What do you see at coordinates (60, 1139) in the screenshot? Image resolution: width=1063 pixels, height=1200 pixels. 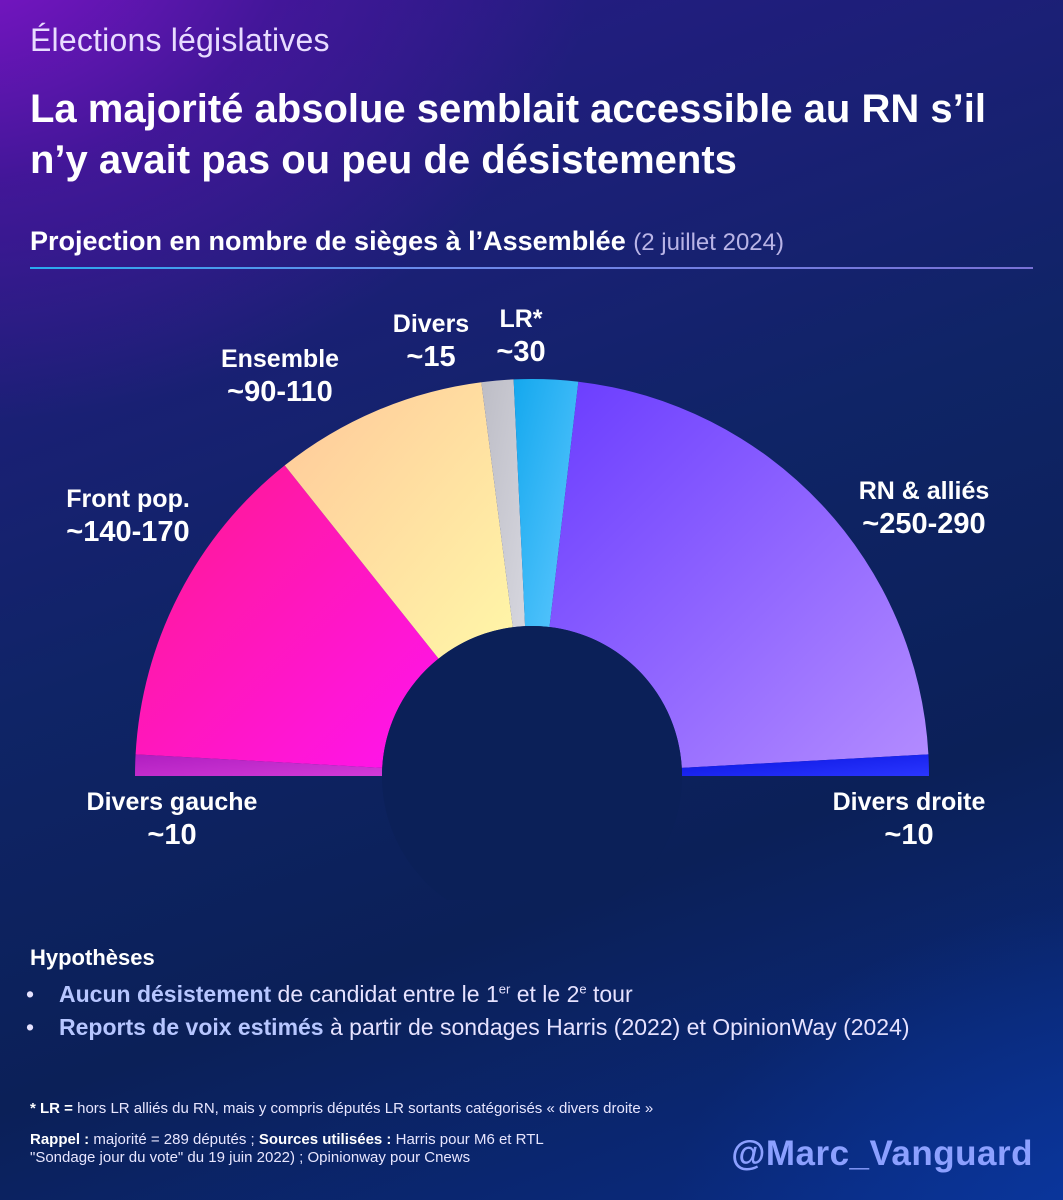 I see `sources-bold-rappel: Rappel :` at bounding box center [60, 1139].